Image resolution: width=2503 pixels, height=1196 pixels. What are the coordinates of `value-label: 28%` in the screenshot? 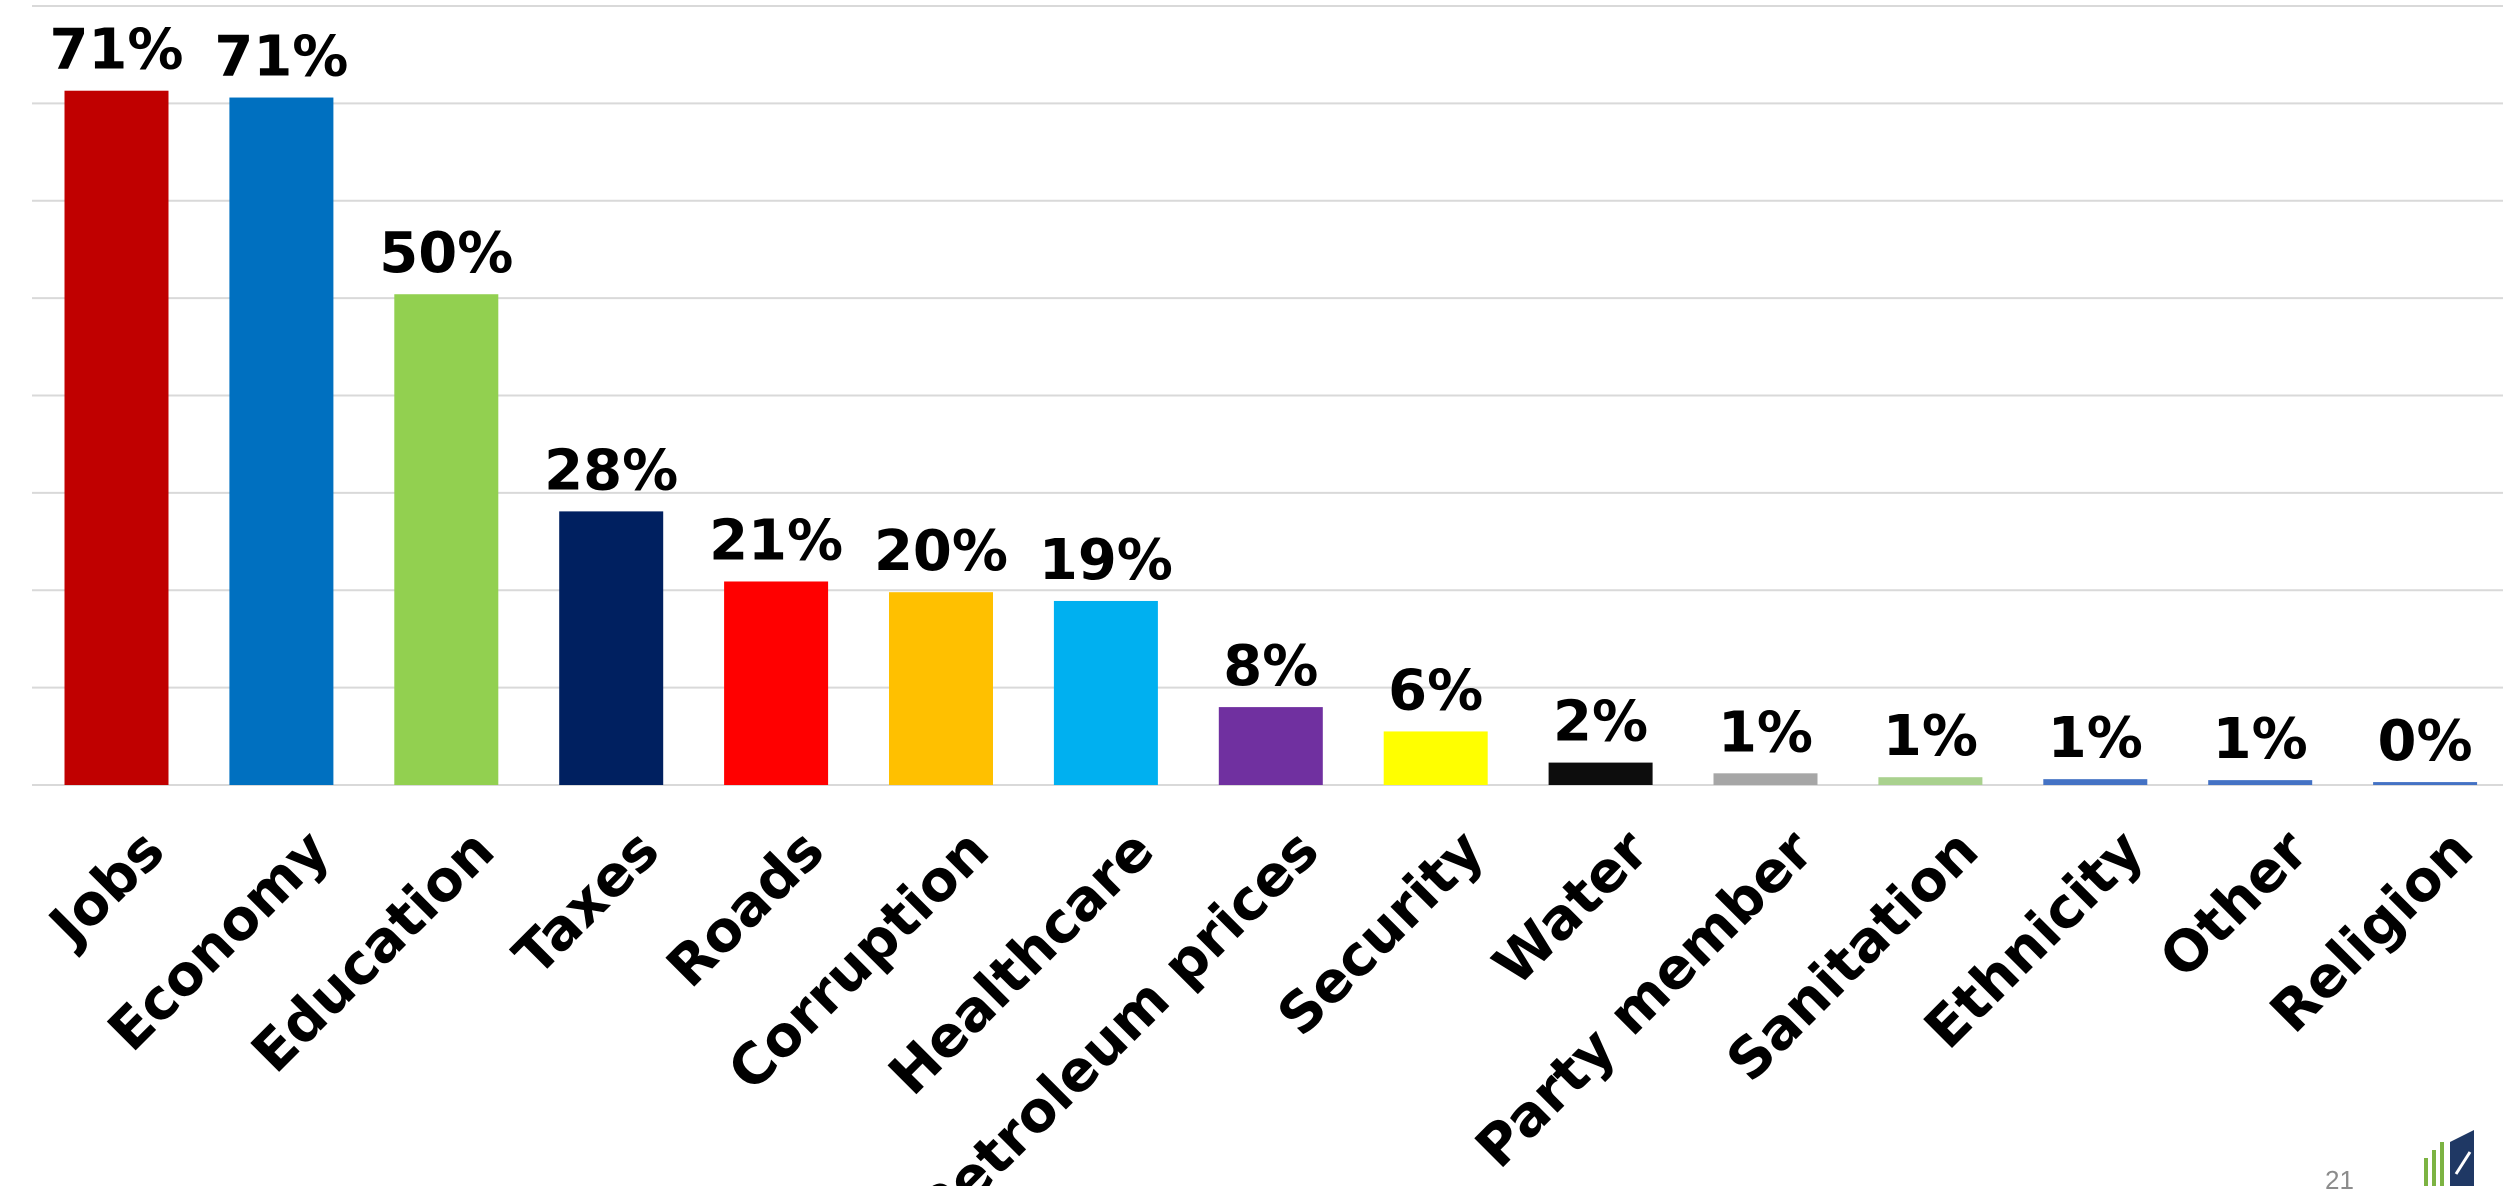 It's located at (611, 470).